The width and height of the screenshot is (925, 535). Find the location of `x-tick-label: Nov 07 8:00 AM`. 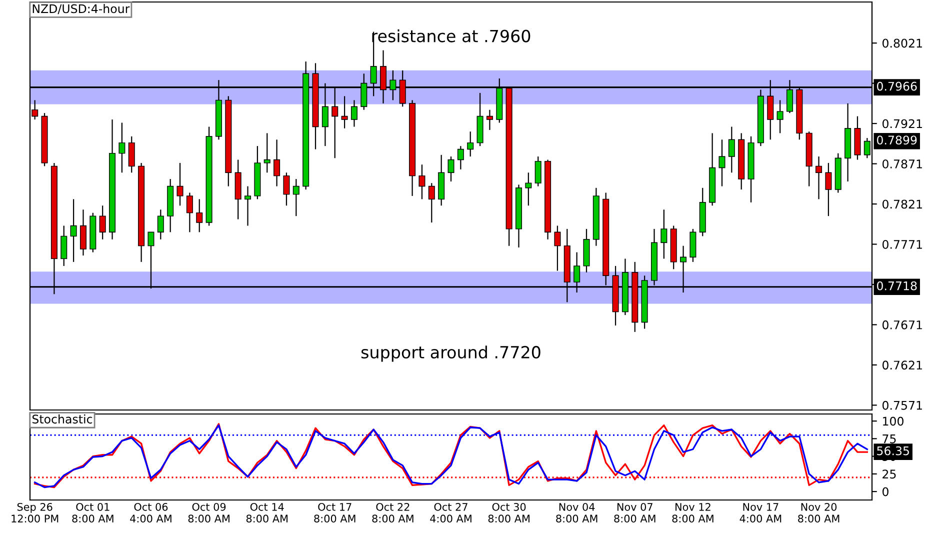

x-tick-label: Nov 07 8:00 AM is located at coordinates (635, 512).